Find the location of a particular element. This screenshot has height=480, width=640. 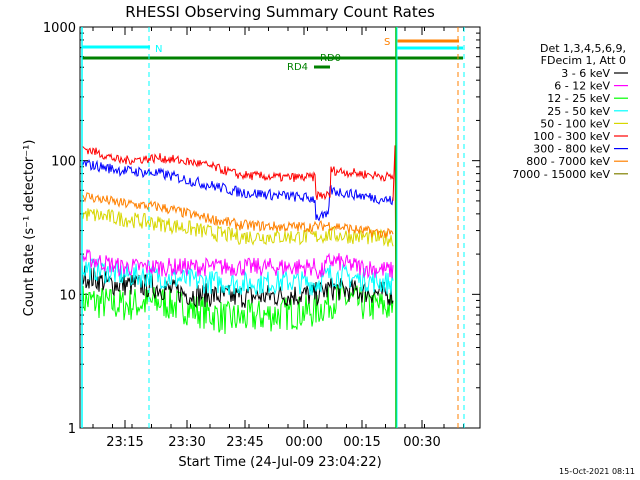

footer-timestamp: 15-Oct-2021 08:11 is located at coordinates (597, 471).